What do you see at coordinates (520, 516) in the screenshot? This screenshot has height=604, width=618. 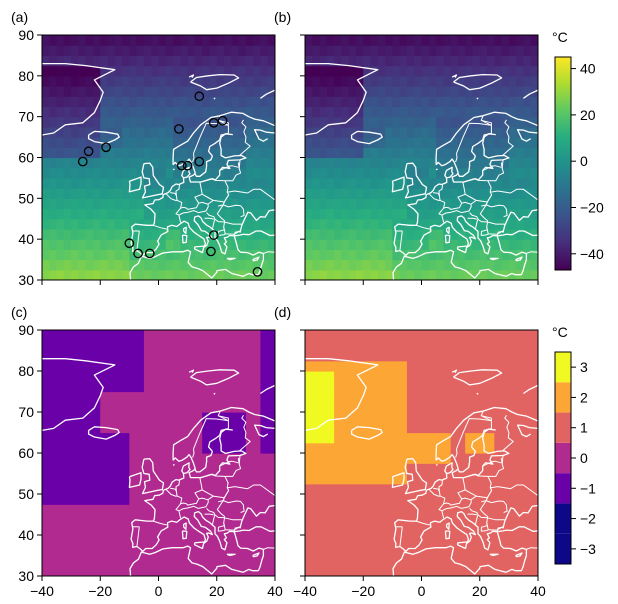 I see `coastline` at bounding box center [520, 516].